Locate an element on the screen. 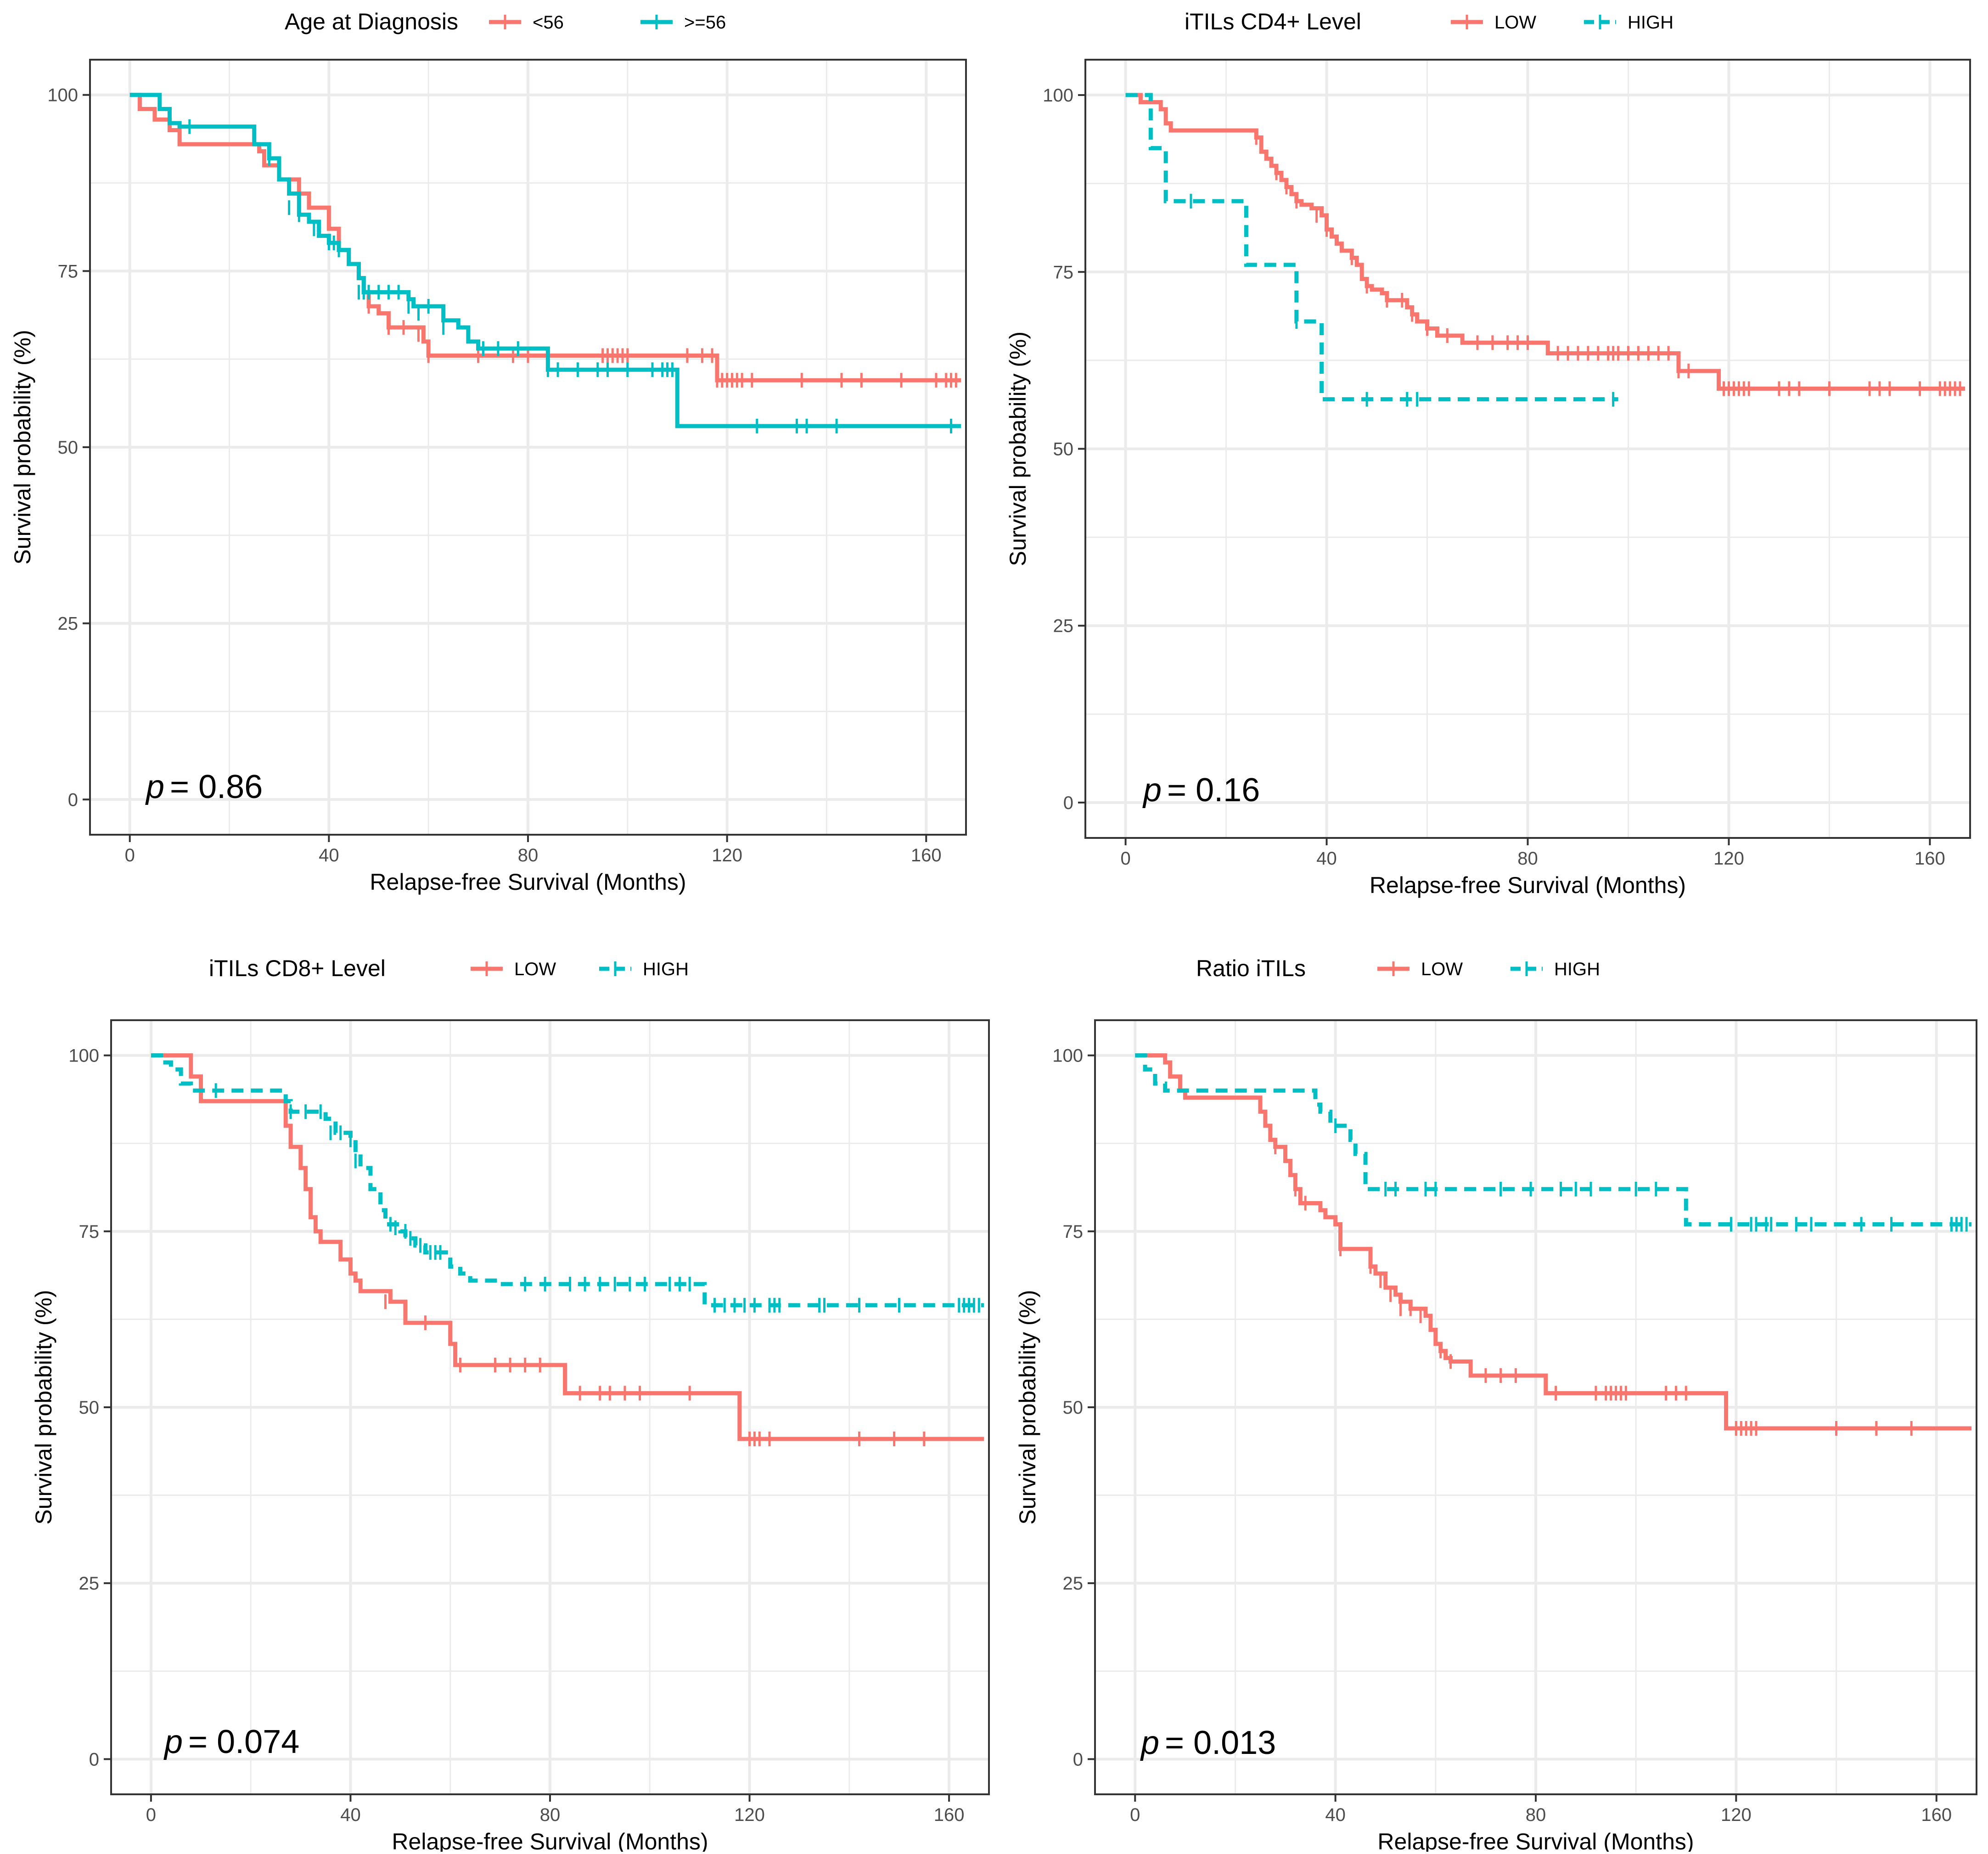 This screenshot has height=1854, width=1988. p-value-text: = 0.013 is located at coordinates (1220, 1743).